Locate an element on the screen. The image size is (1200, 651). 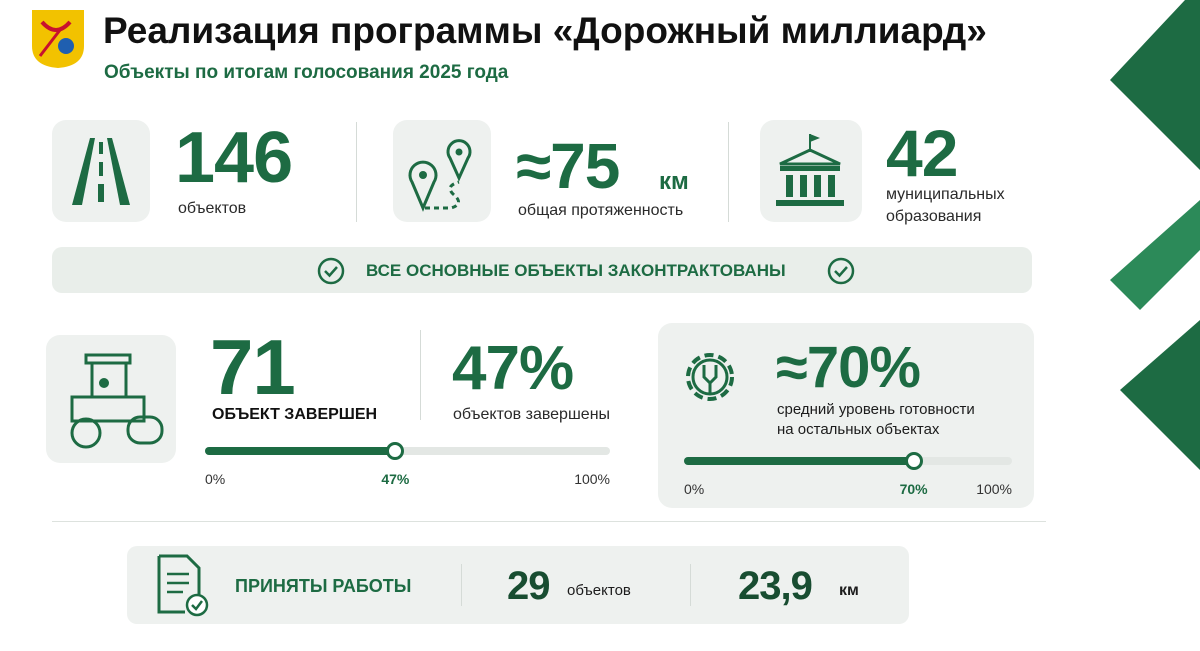
title: Реализация программы «Дорожный миллиард» is located at coordinates (545, 30).